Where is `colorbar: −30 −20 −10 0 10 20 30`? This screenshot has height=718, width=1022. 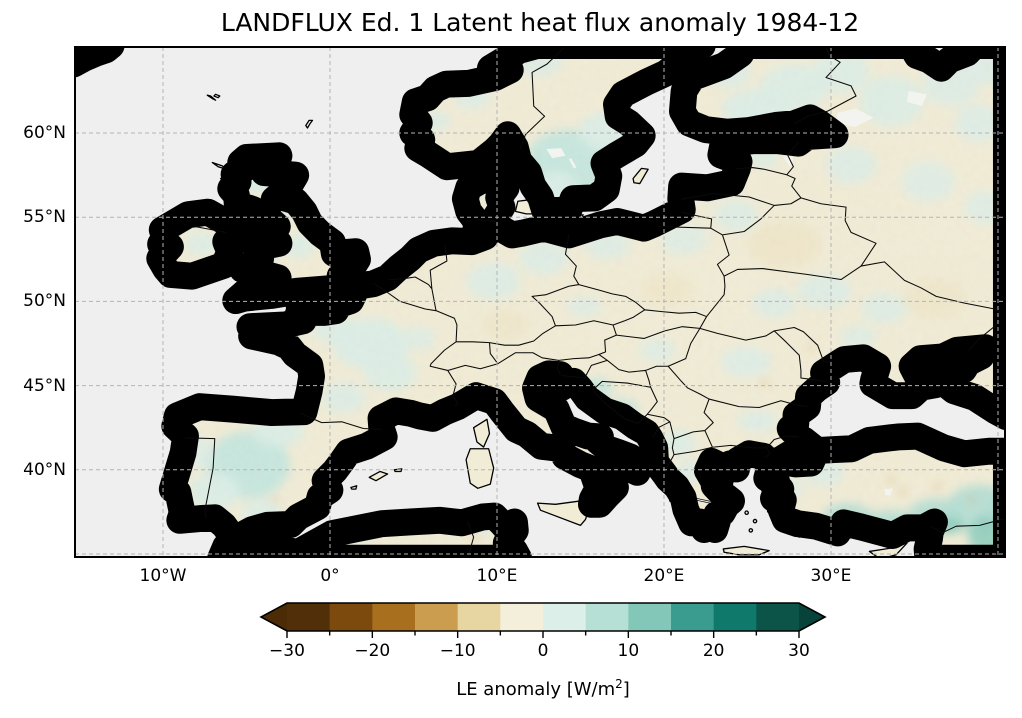 colorbar: −30 −20 −10 0 10 20 30 is located at coordinates (543, 631).